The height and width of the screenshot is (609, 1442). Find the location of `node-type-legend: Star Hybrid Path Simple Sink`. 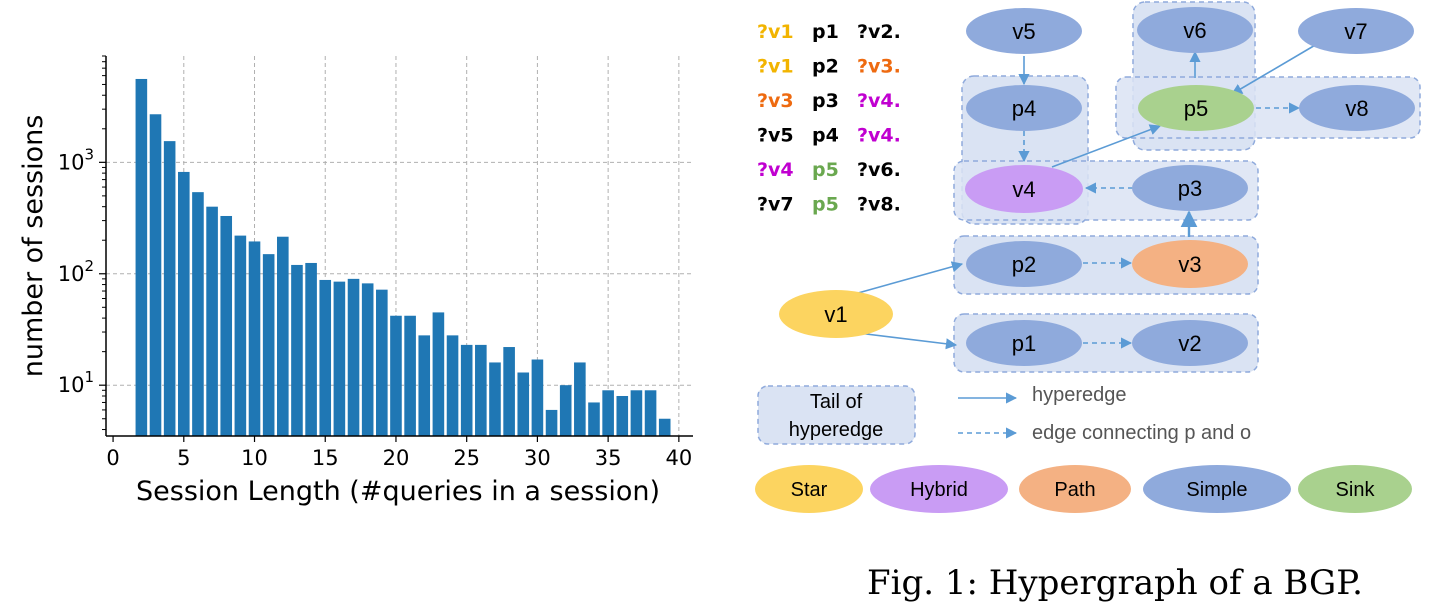

node-type-legend: Star Hybrid Path Simple Sink is located at coordinates (1083, 489).